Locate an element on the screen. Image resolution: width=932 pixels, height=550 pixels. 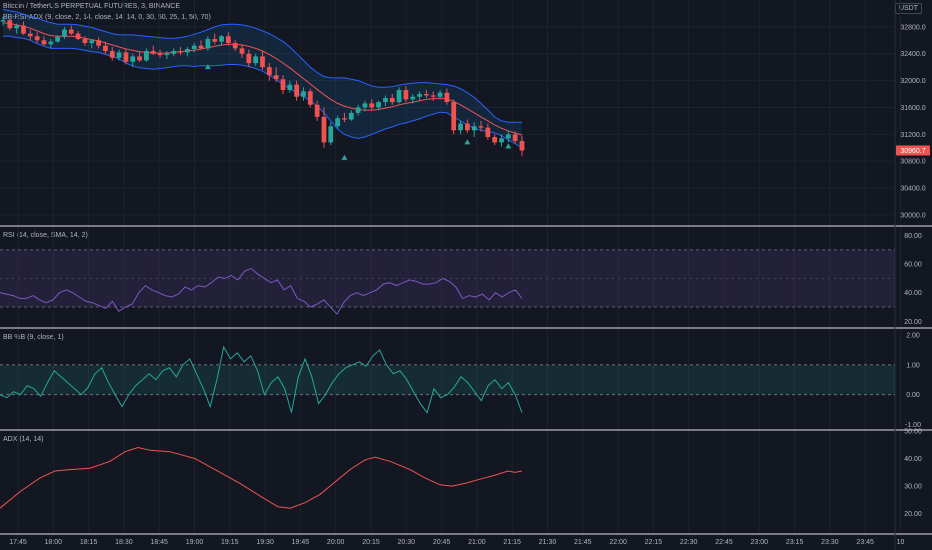
x-tick-label: 18:45 is located at coordinates (159, 542).